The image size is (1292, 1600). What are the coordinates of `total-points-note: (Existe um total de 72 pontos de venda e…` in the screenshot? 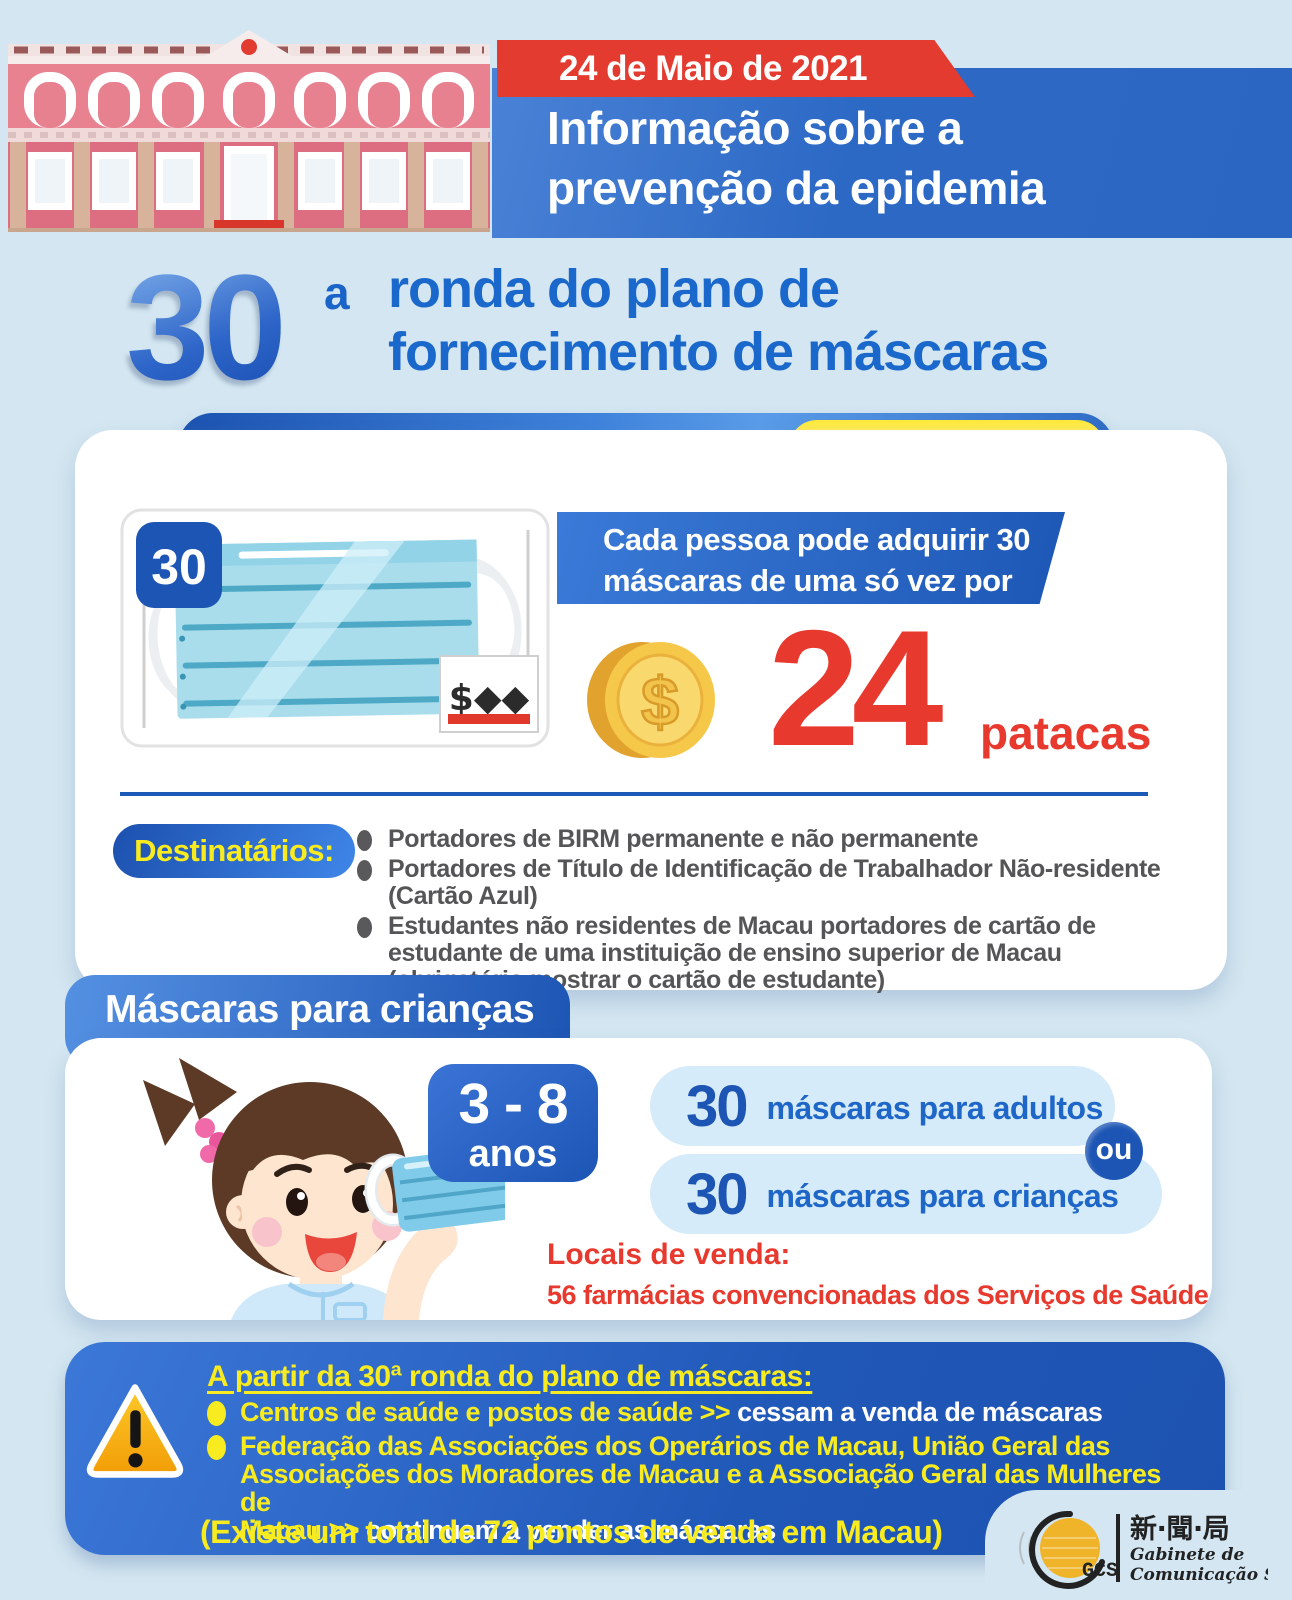 It's located at (571, 1532).